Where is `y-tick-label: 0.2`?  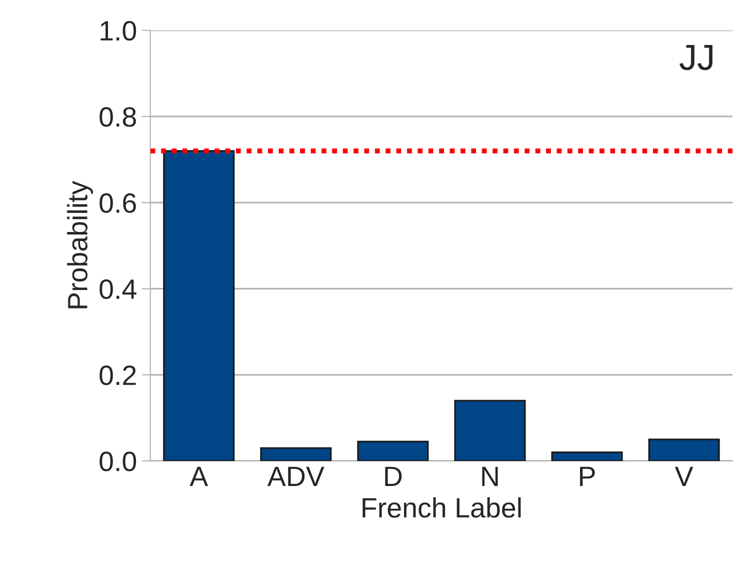 y-tick-label: 0.2 is located at coordinates (118, 376).